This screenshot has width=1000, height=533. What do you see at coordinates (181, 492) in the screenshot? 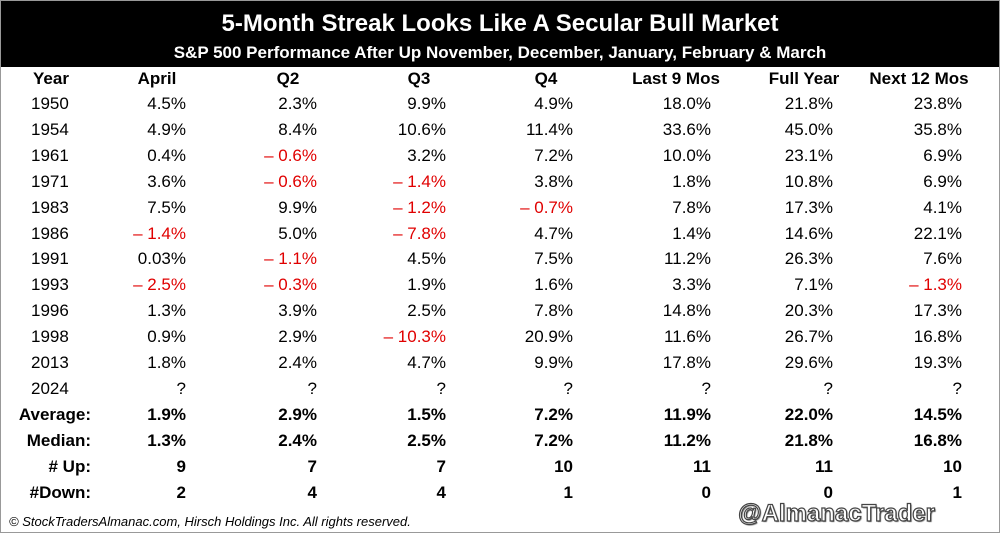
I see `summary-cell: 2` at bounding box center [181, 492].